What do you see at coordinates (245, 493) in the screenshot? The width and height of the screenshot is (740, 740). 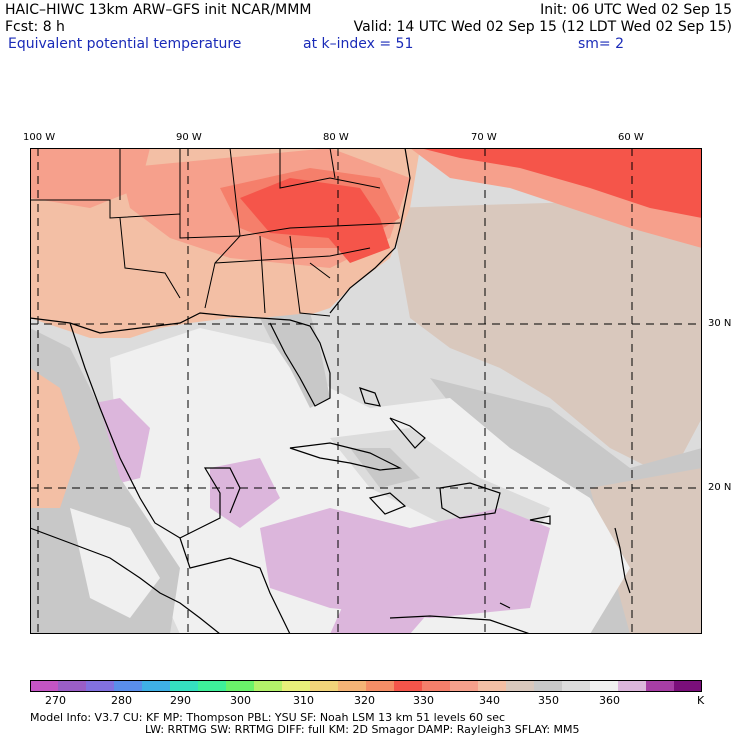 I see `field-lavender-yucatan` at bounding box center [245, 493].